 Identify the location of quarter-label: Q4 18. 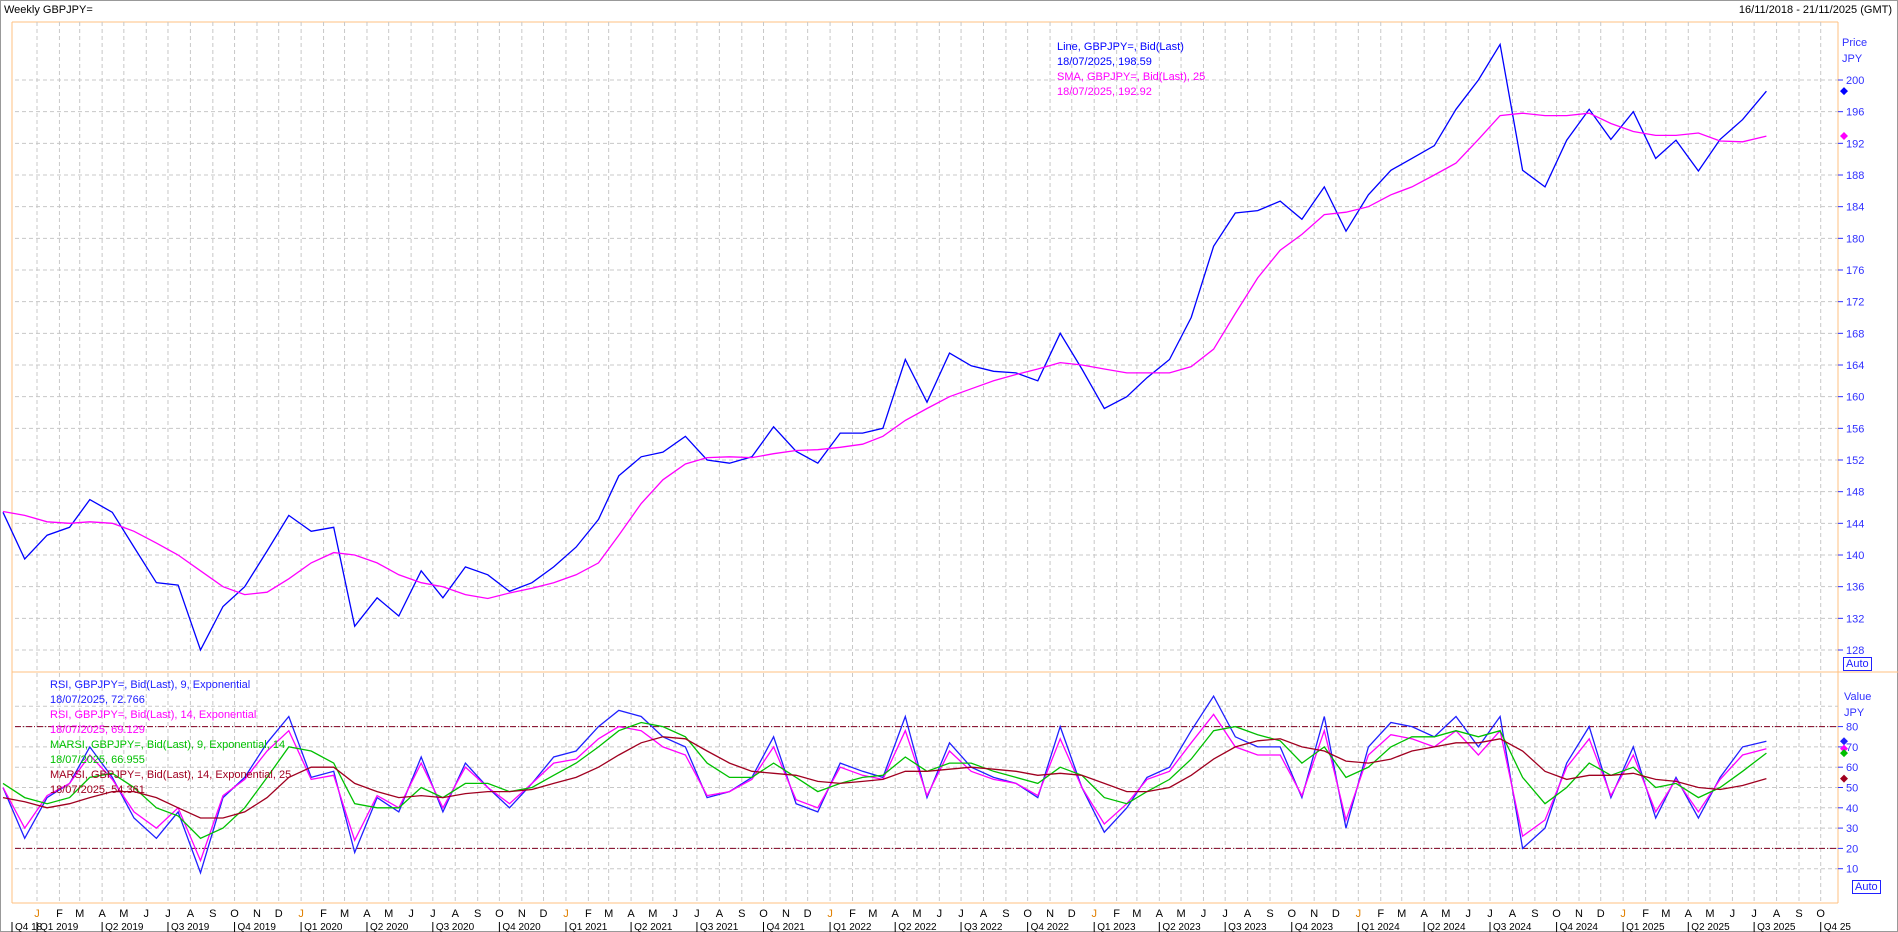
(29, 927).